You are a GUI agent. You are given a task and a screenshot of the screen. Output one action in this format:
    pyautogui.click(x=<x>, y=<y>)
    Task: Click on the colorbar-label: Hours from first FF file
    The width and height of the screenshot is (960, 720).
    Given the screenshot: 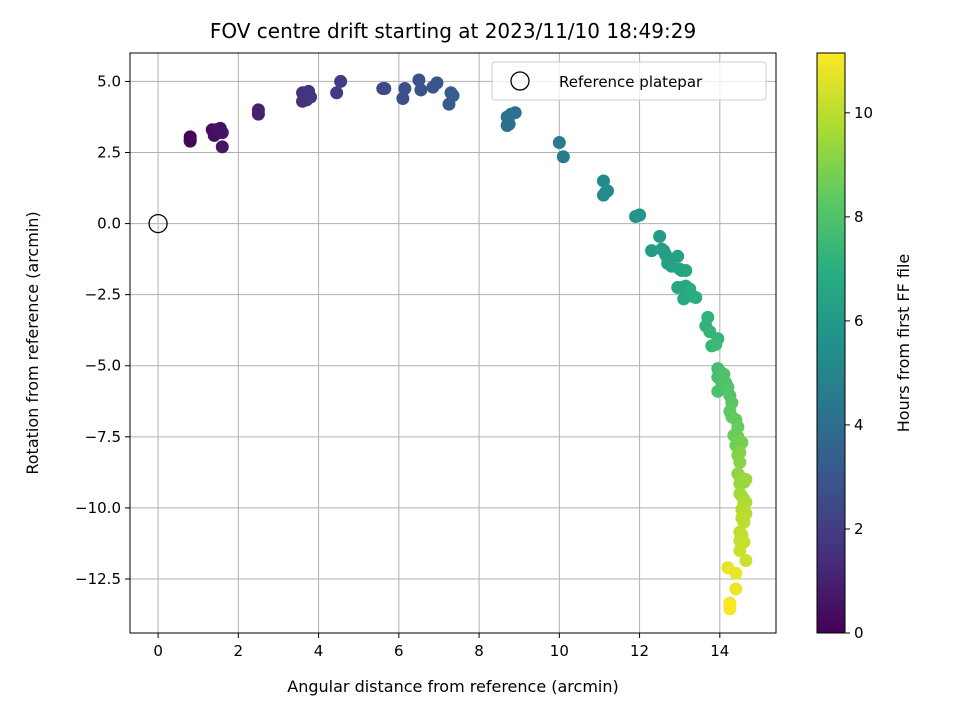 What is the action you would take?
    pyautogui.click(x=903, y=343)
    